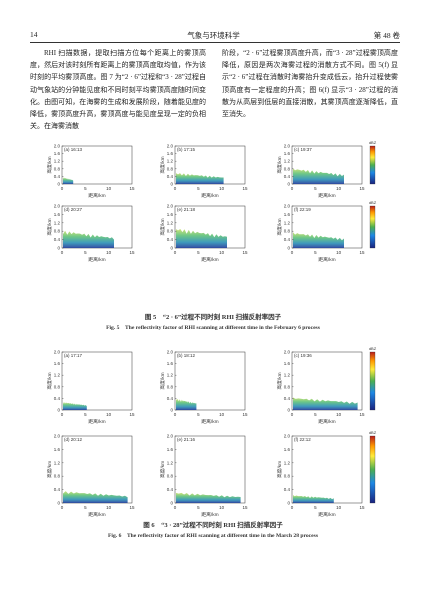 Image resolution: width=427 pixels, height=603 pixels. I want to click on panel-label: (f) 22:12, so click(302, 439).